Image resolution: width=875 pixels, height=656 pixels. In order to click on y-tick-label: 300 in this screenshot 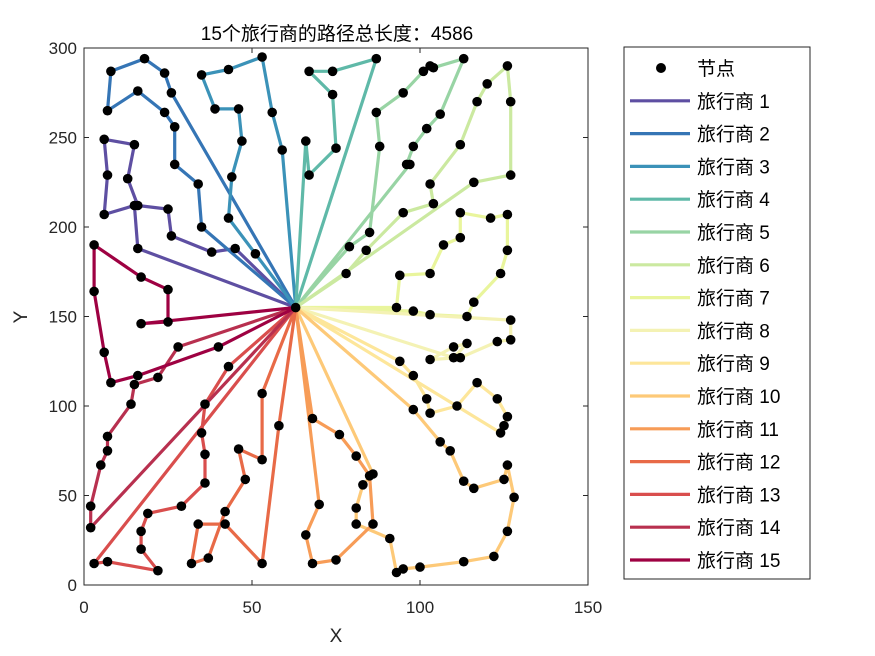, I will do `click(63, 48)`.